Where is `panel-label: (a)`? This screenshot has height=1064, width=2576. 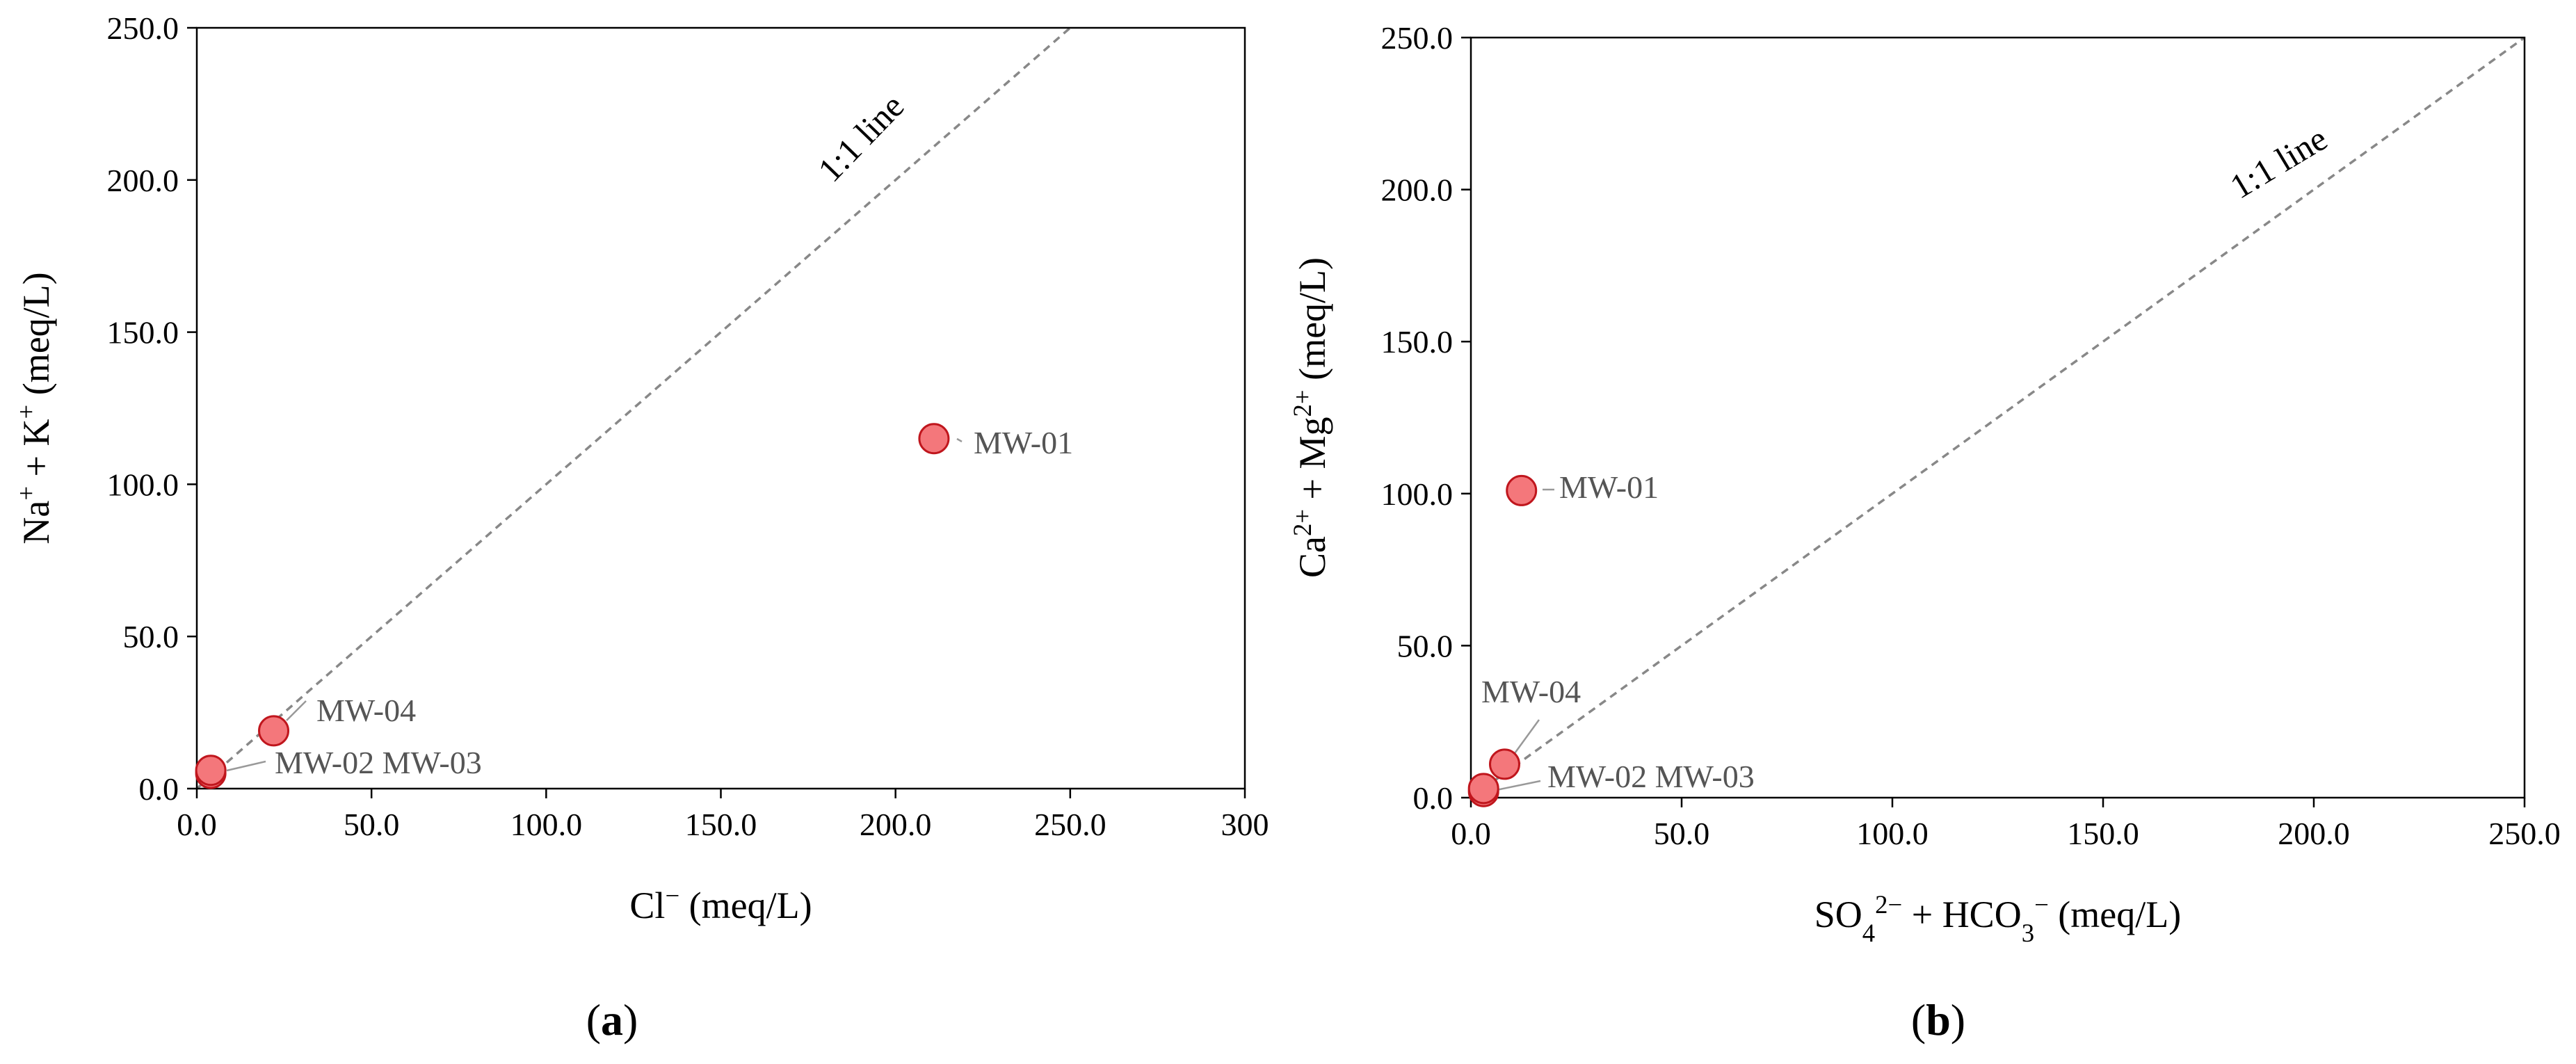 panel-label: (a) is located at coordinates (612, 1020).